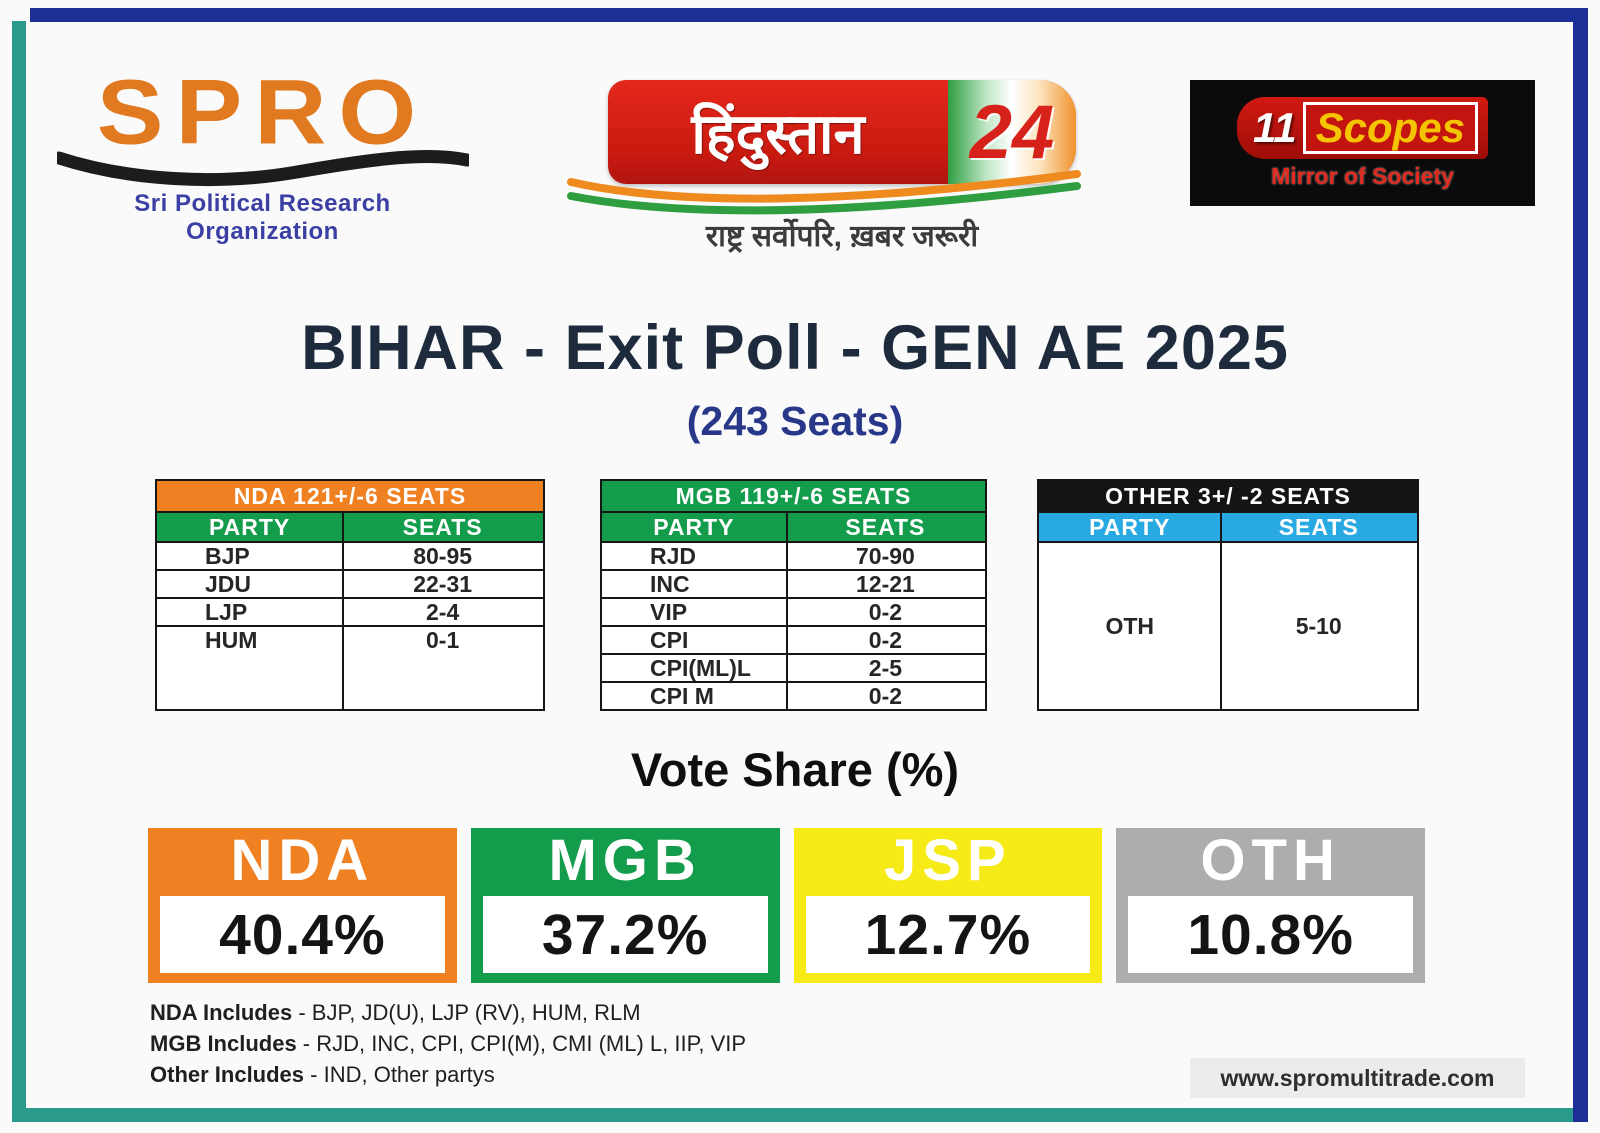 The width and height of the screenshot is (1600, 1133). Describe the element at coordinates (795, 348) in the screenshot. I see `page-title: BIHAR - Exit Poll - GEN AE 2025` at that location.